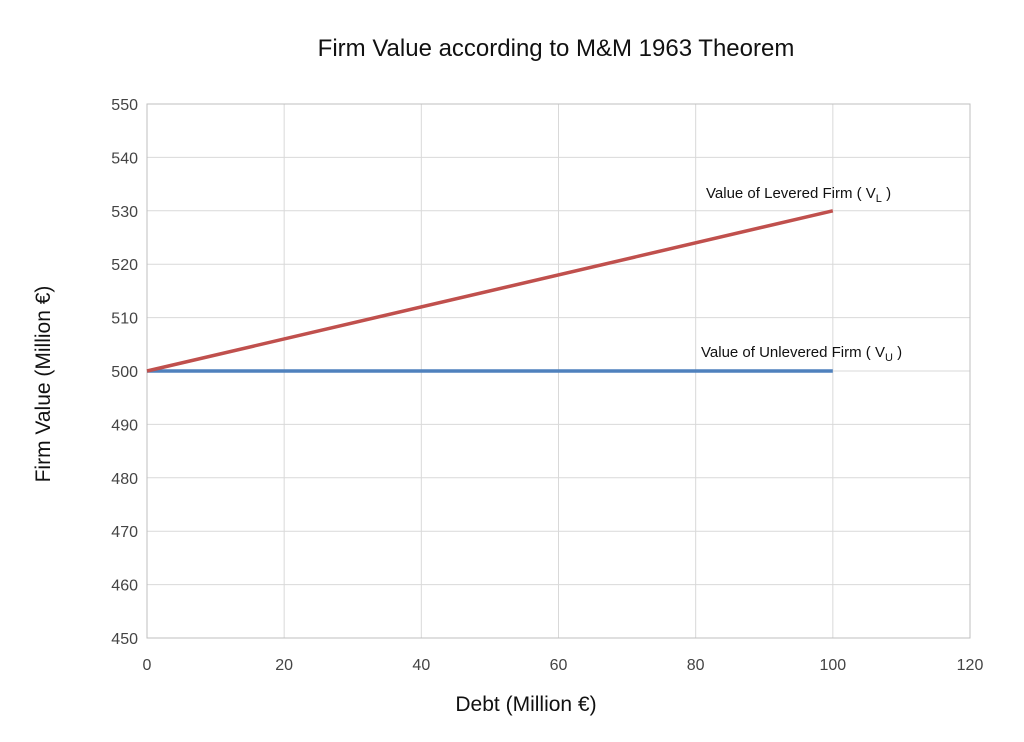 Image resolution: width=1024 pixels, height=742 pixels. I want to click on y-tick-label: 450, so click(124, 639).